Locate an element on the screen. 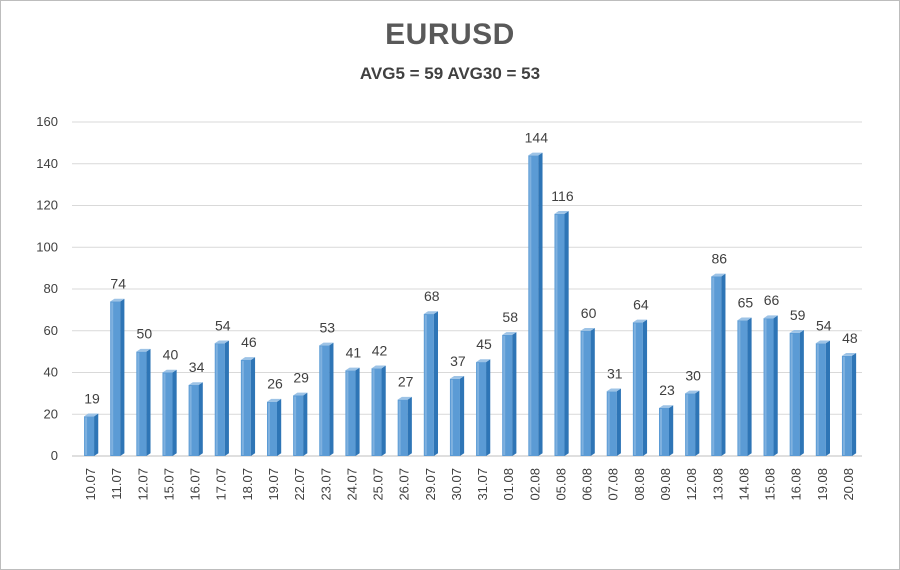  data-label: 54 is located at coordinates (824, 325).